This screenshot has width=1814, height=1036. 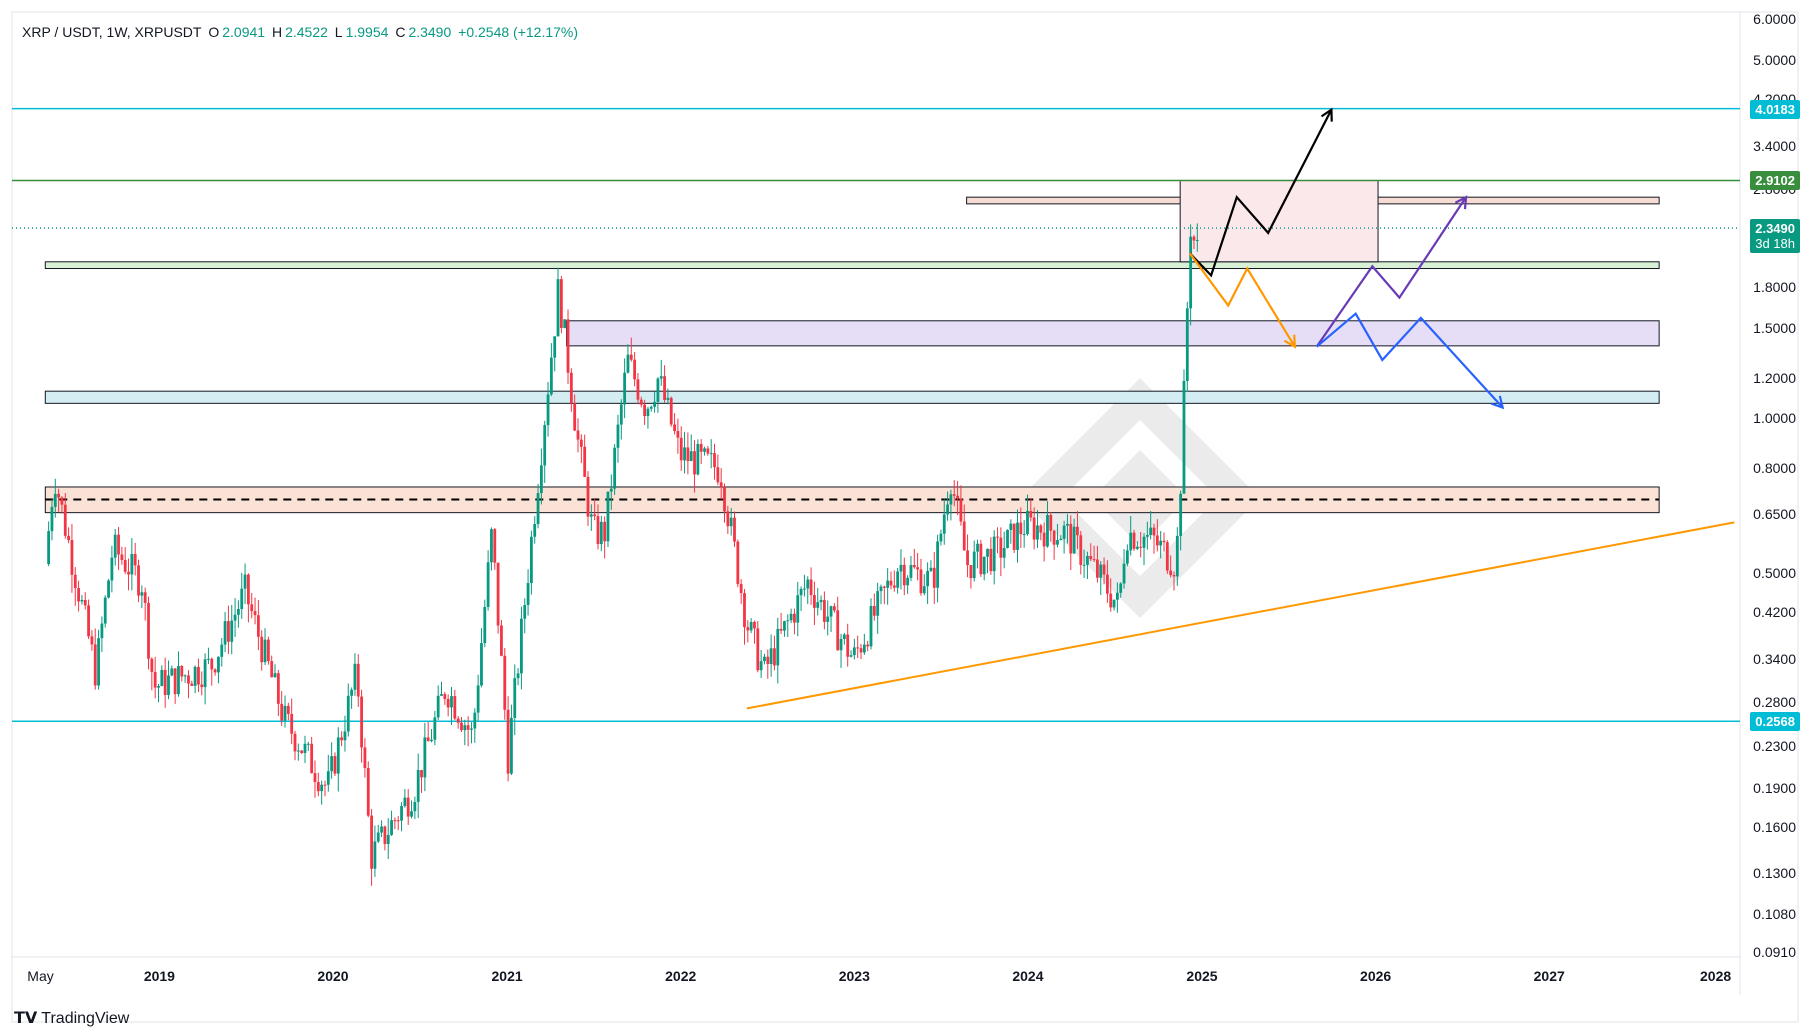 I want to click on price-tick-label: 5.0000, so click(x=1774, y=59).